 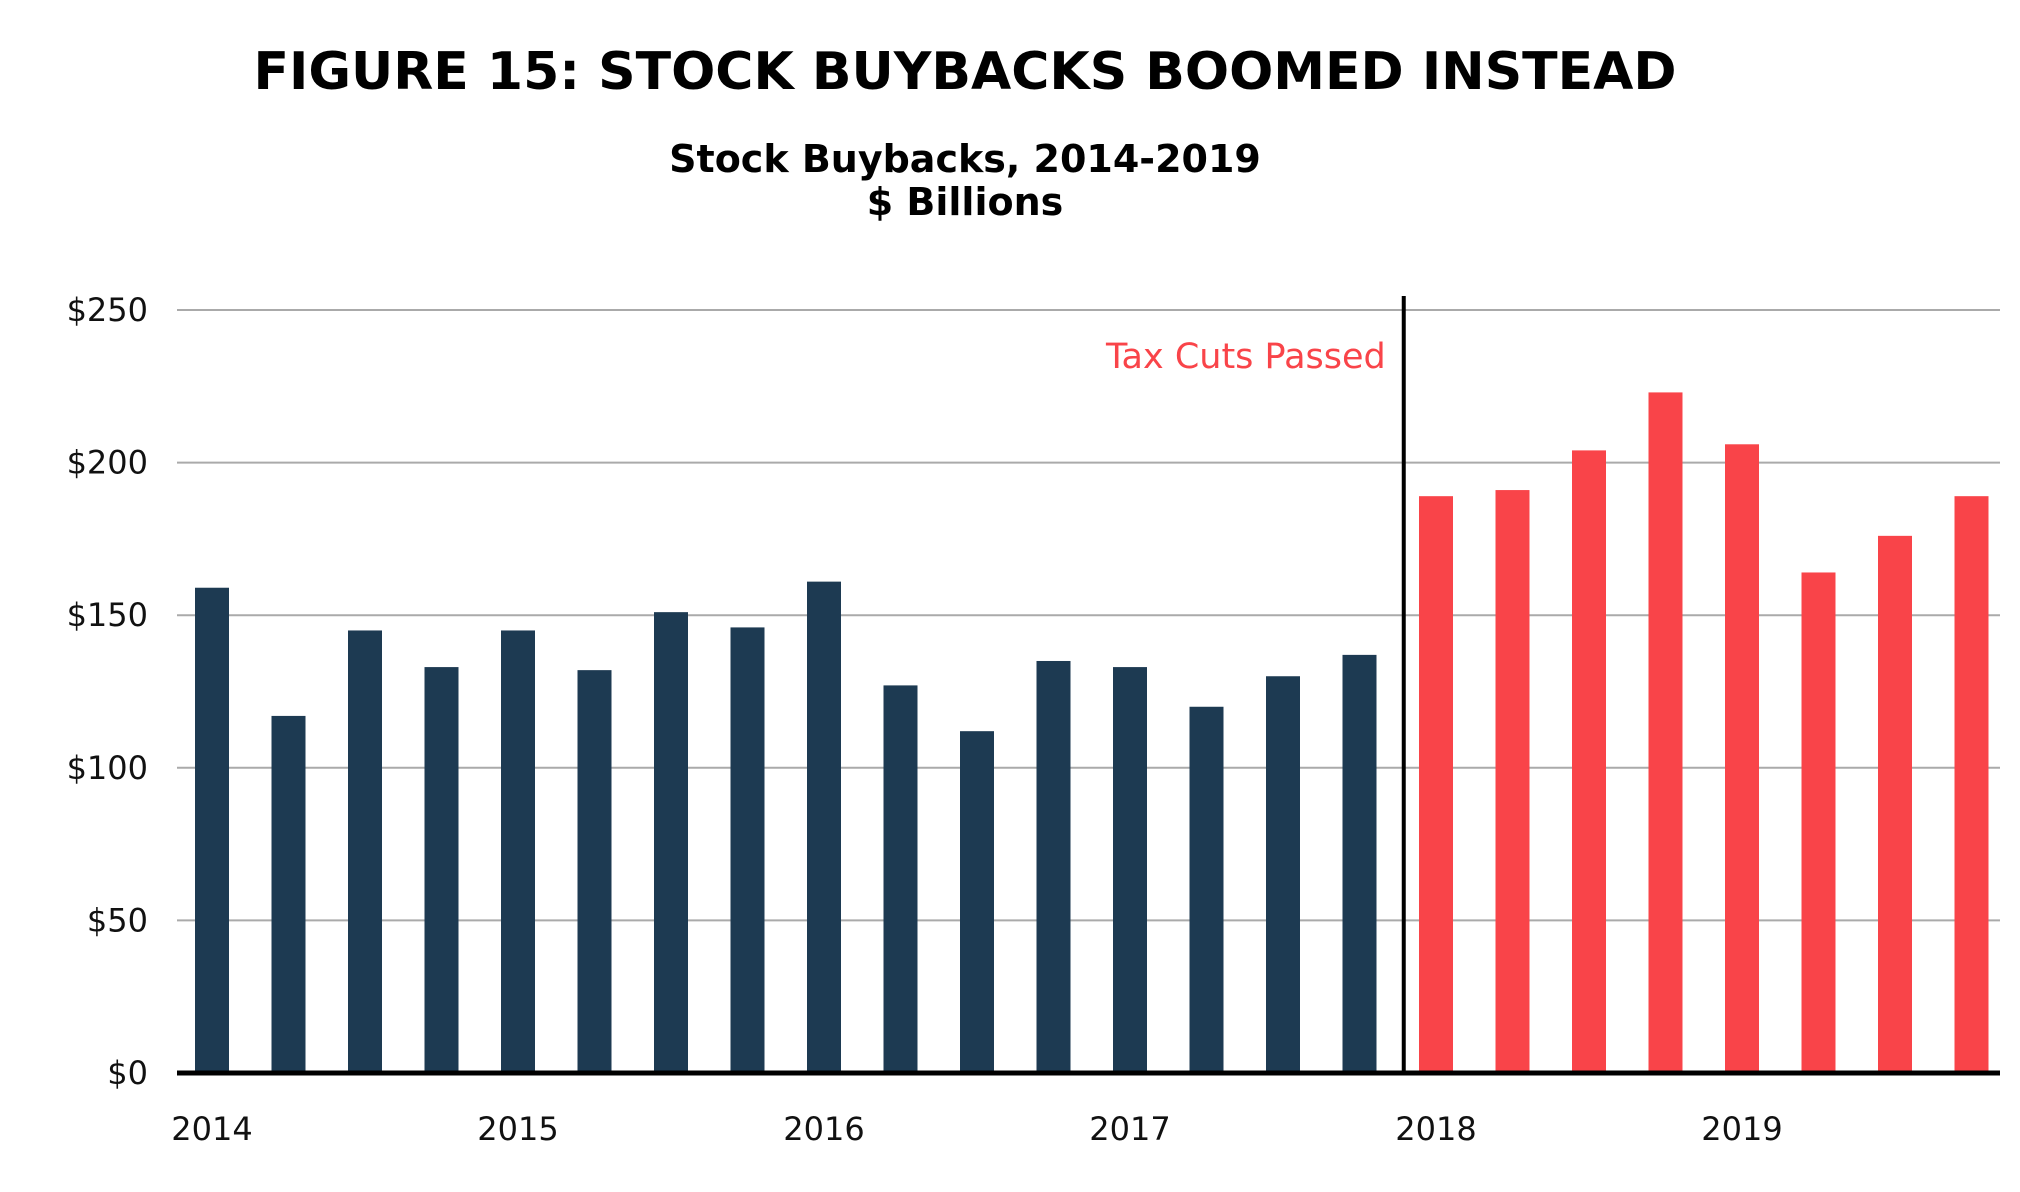 What do you see at coordinates (965, 159) in the screenshot?
I see `chart-title-line1: Stock Buybacks, 2014-2019` at bounding box center [965, 159].